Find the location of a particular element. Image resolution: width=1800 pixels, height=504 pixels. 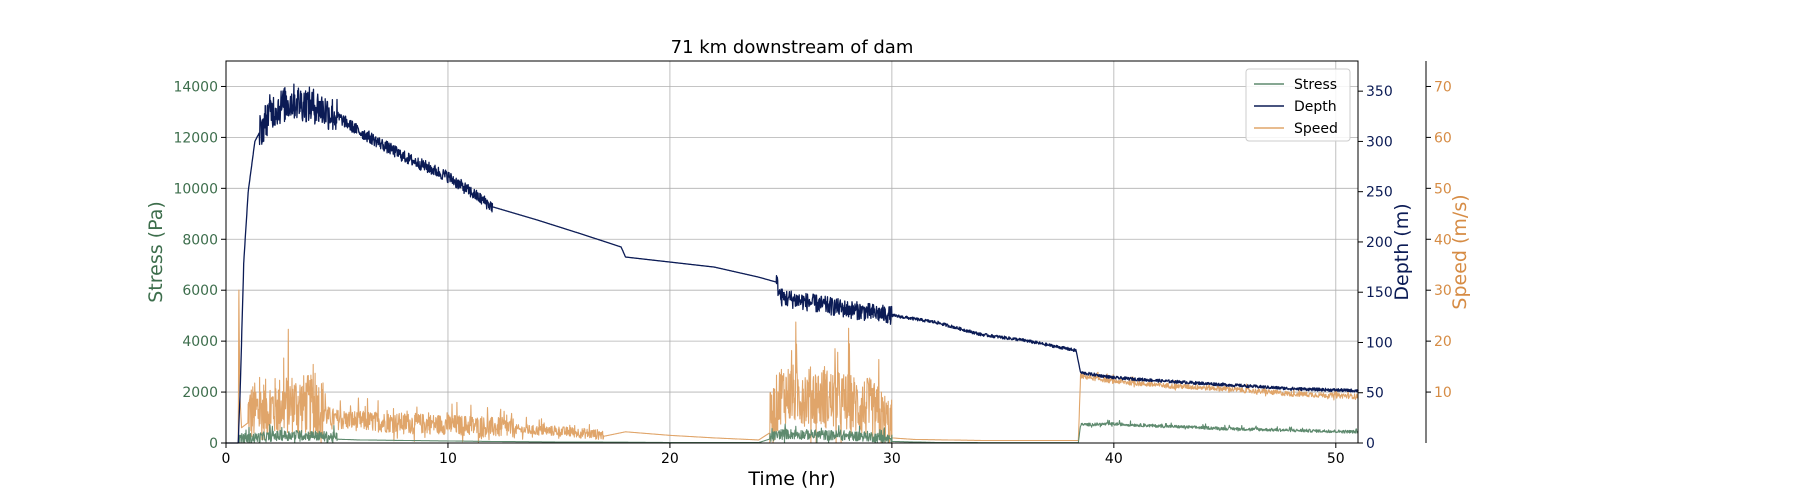

stress-tick-label: 8000 is located at coordinates (200, 240).